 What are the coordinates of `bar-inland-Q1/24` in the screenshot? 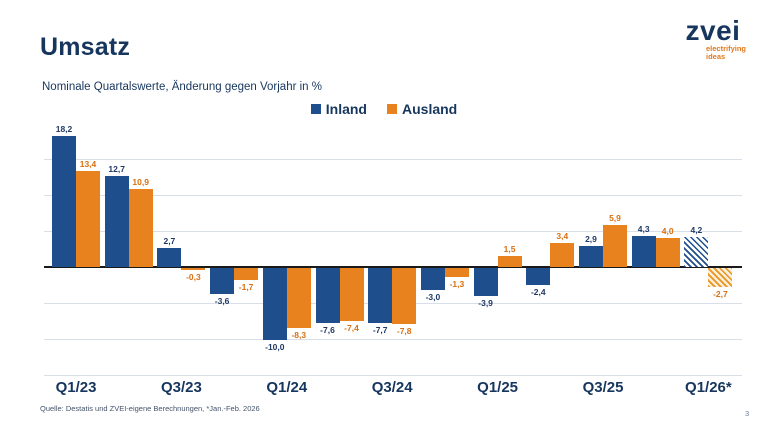 It's located at (274, 304).